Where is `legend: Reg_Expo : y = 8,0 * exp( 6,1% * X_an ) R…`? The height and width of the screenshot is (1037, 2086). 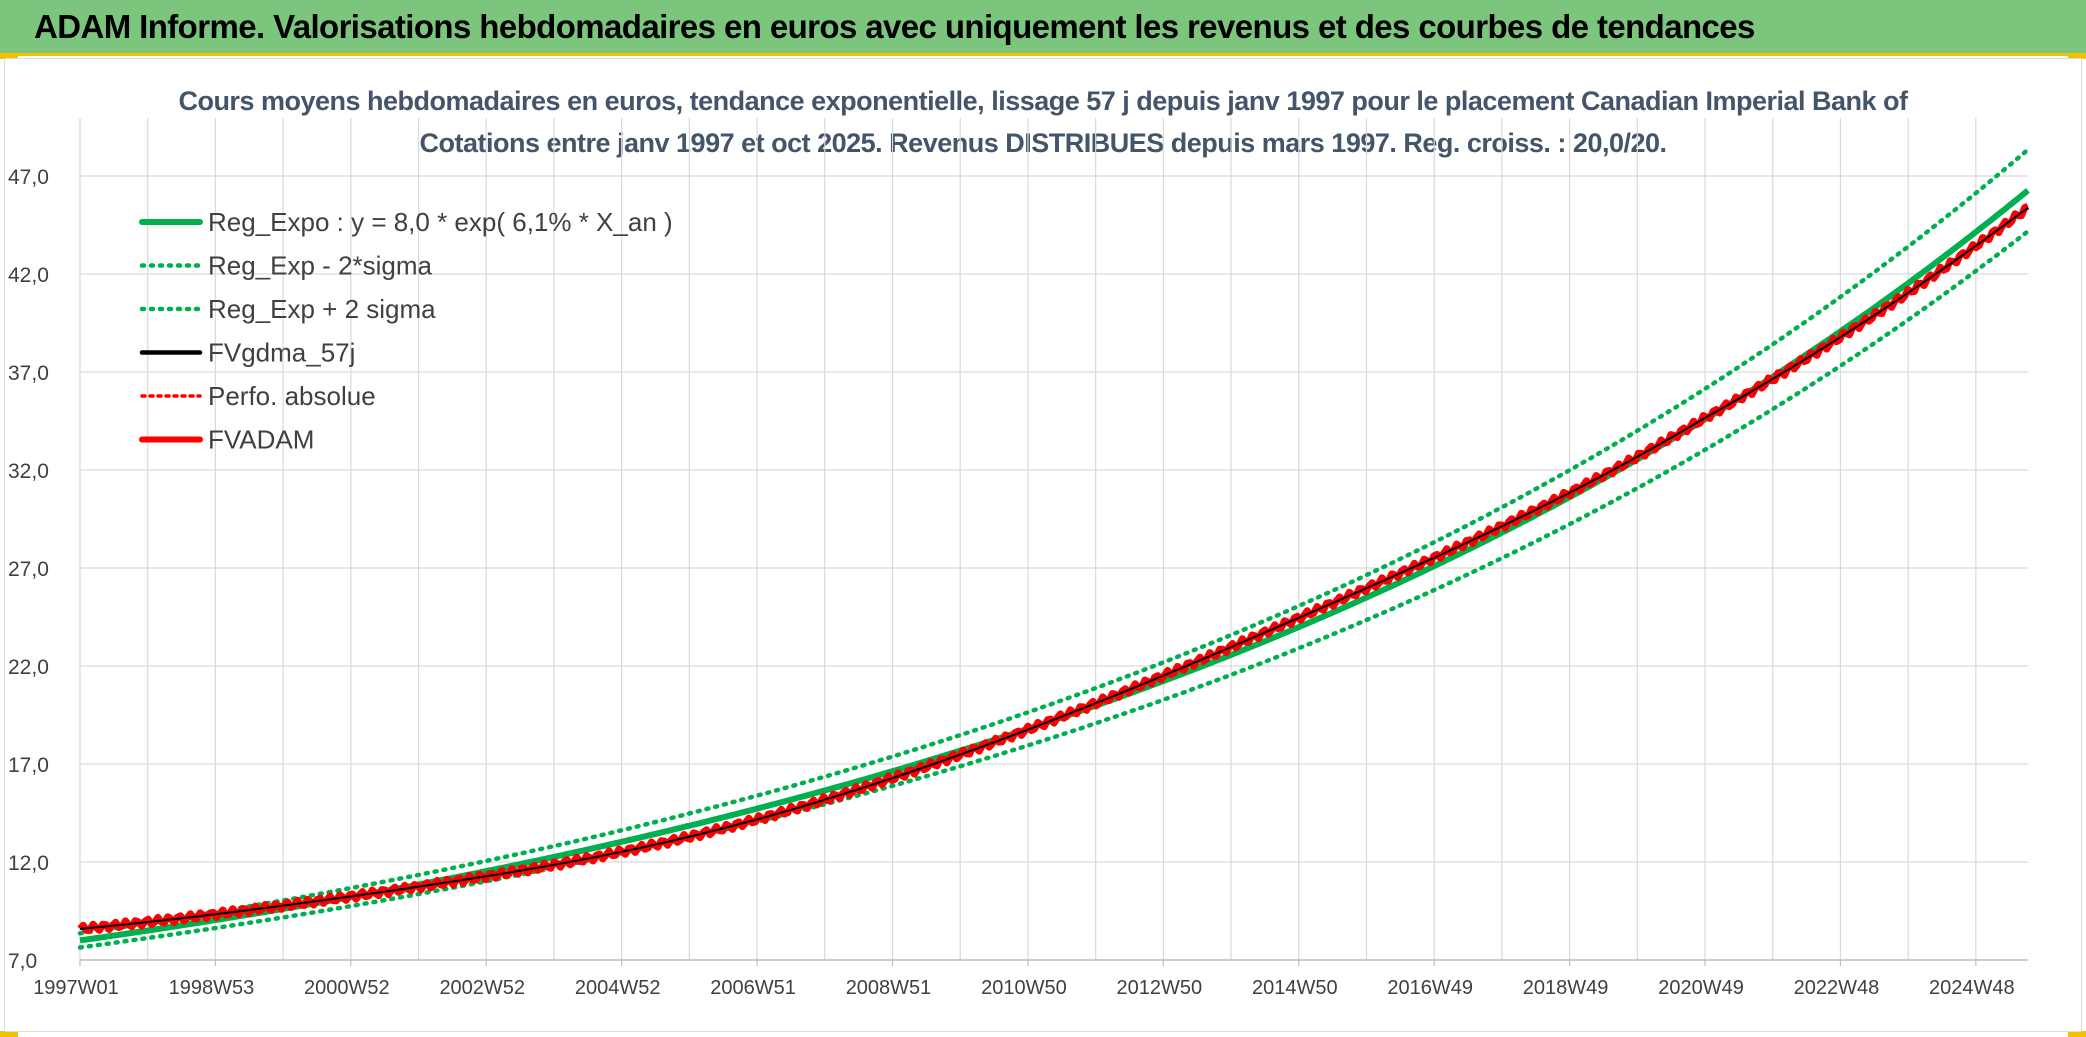
legend: Reg_Expo : y = 8,0 * exp( 6,1% * X_an ) R… is located at coordinates (406, 331).